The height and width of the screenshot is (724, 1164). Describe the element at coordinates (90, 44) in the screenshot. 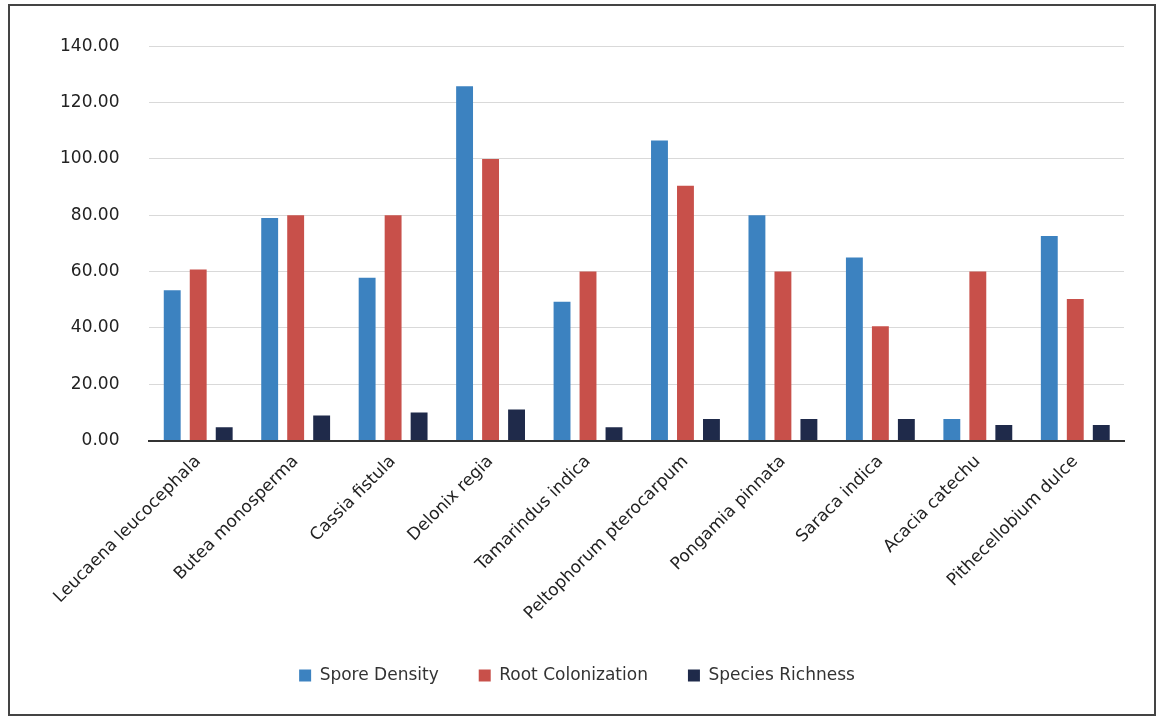

I see `y-tick-label: 140.00` at that location.